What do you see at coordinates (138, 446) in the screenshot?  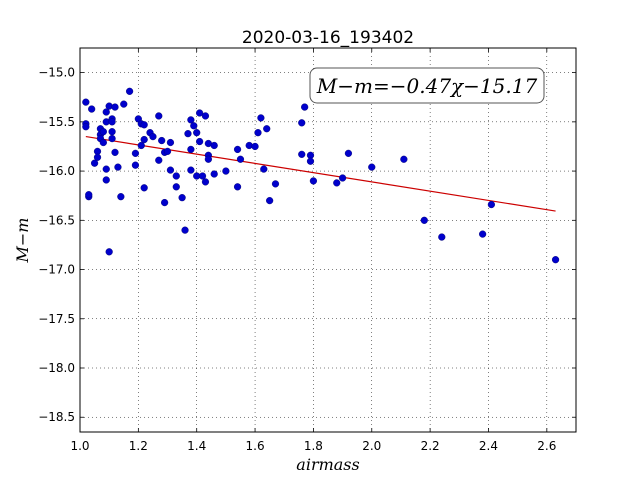 I see `x-tick-label: 1.2` at bounding box center [138, 446].